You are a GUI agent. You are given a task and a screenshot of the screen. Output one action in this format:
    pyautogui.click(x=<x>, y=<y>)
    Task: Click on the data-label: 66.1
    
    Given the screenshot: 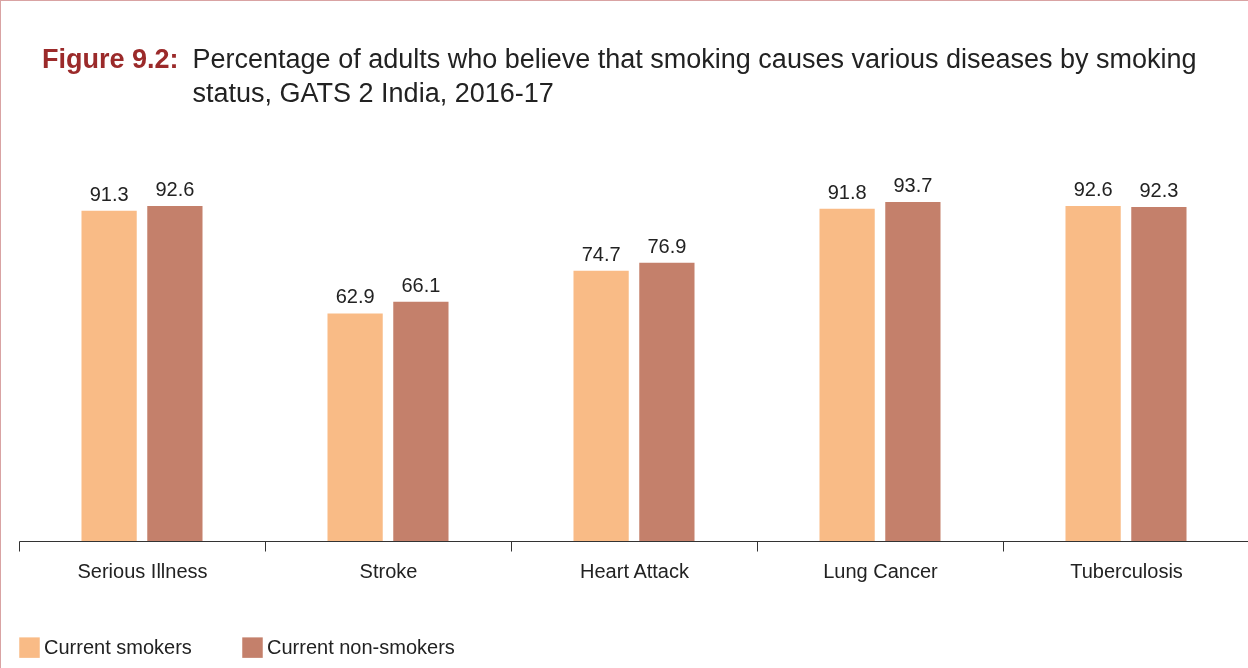 What is the action you would take?
    pyautogui.click(x=421, y=284)
    